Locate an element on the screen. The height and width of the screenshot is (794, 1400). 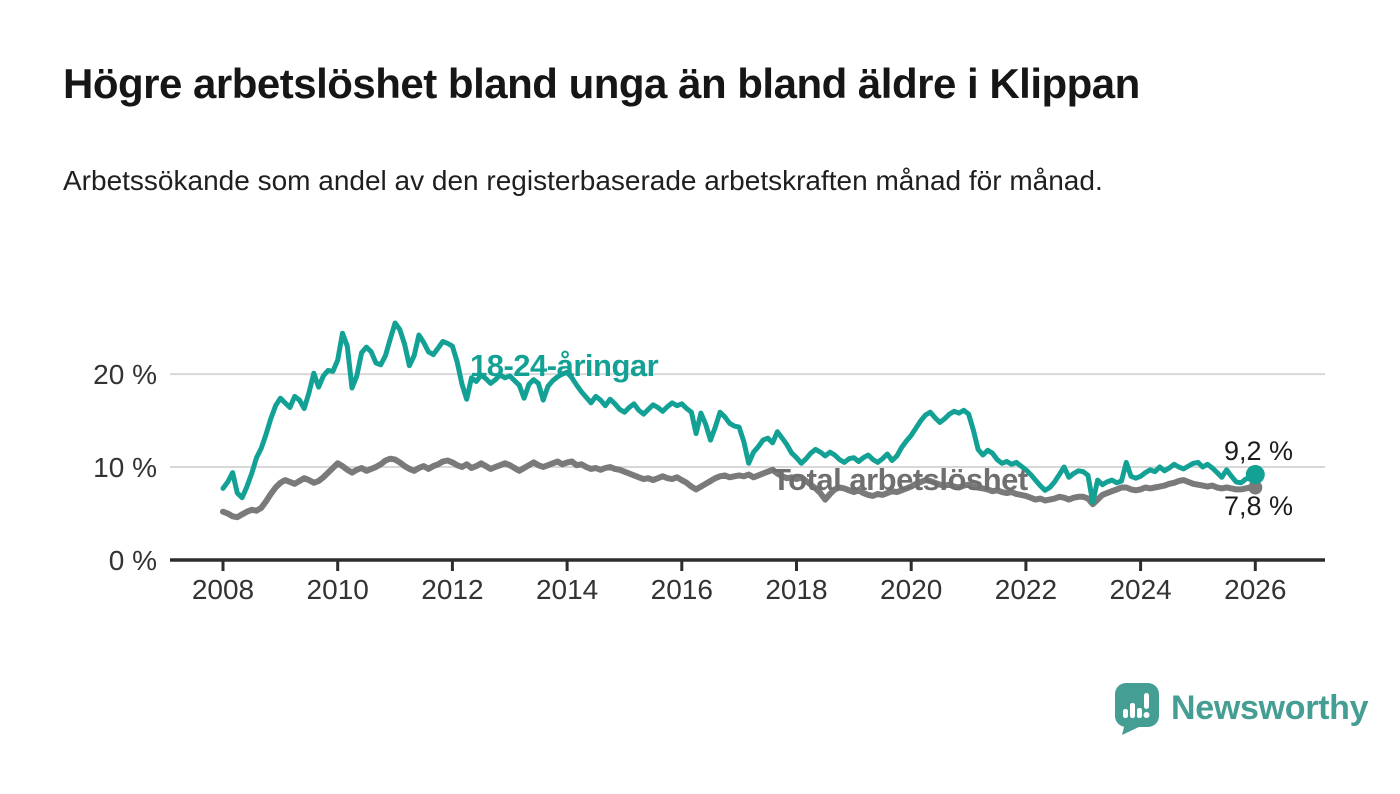
end-value-label-total: 7,8 % is located at coordinates (1259, 506).